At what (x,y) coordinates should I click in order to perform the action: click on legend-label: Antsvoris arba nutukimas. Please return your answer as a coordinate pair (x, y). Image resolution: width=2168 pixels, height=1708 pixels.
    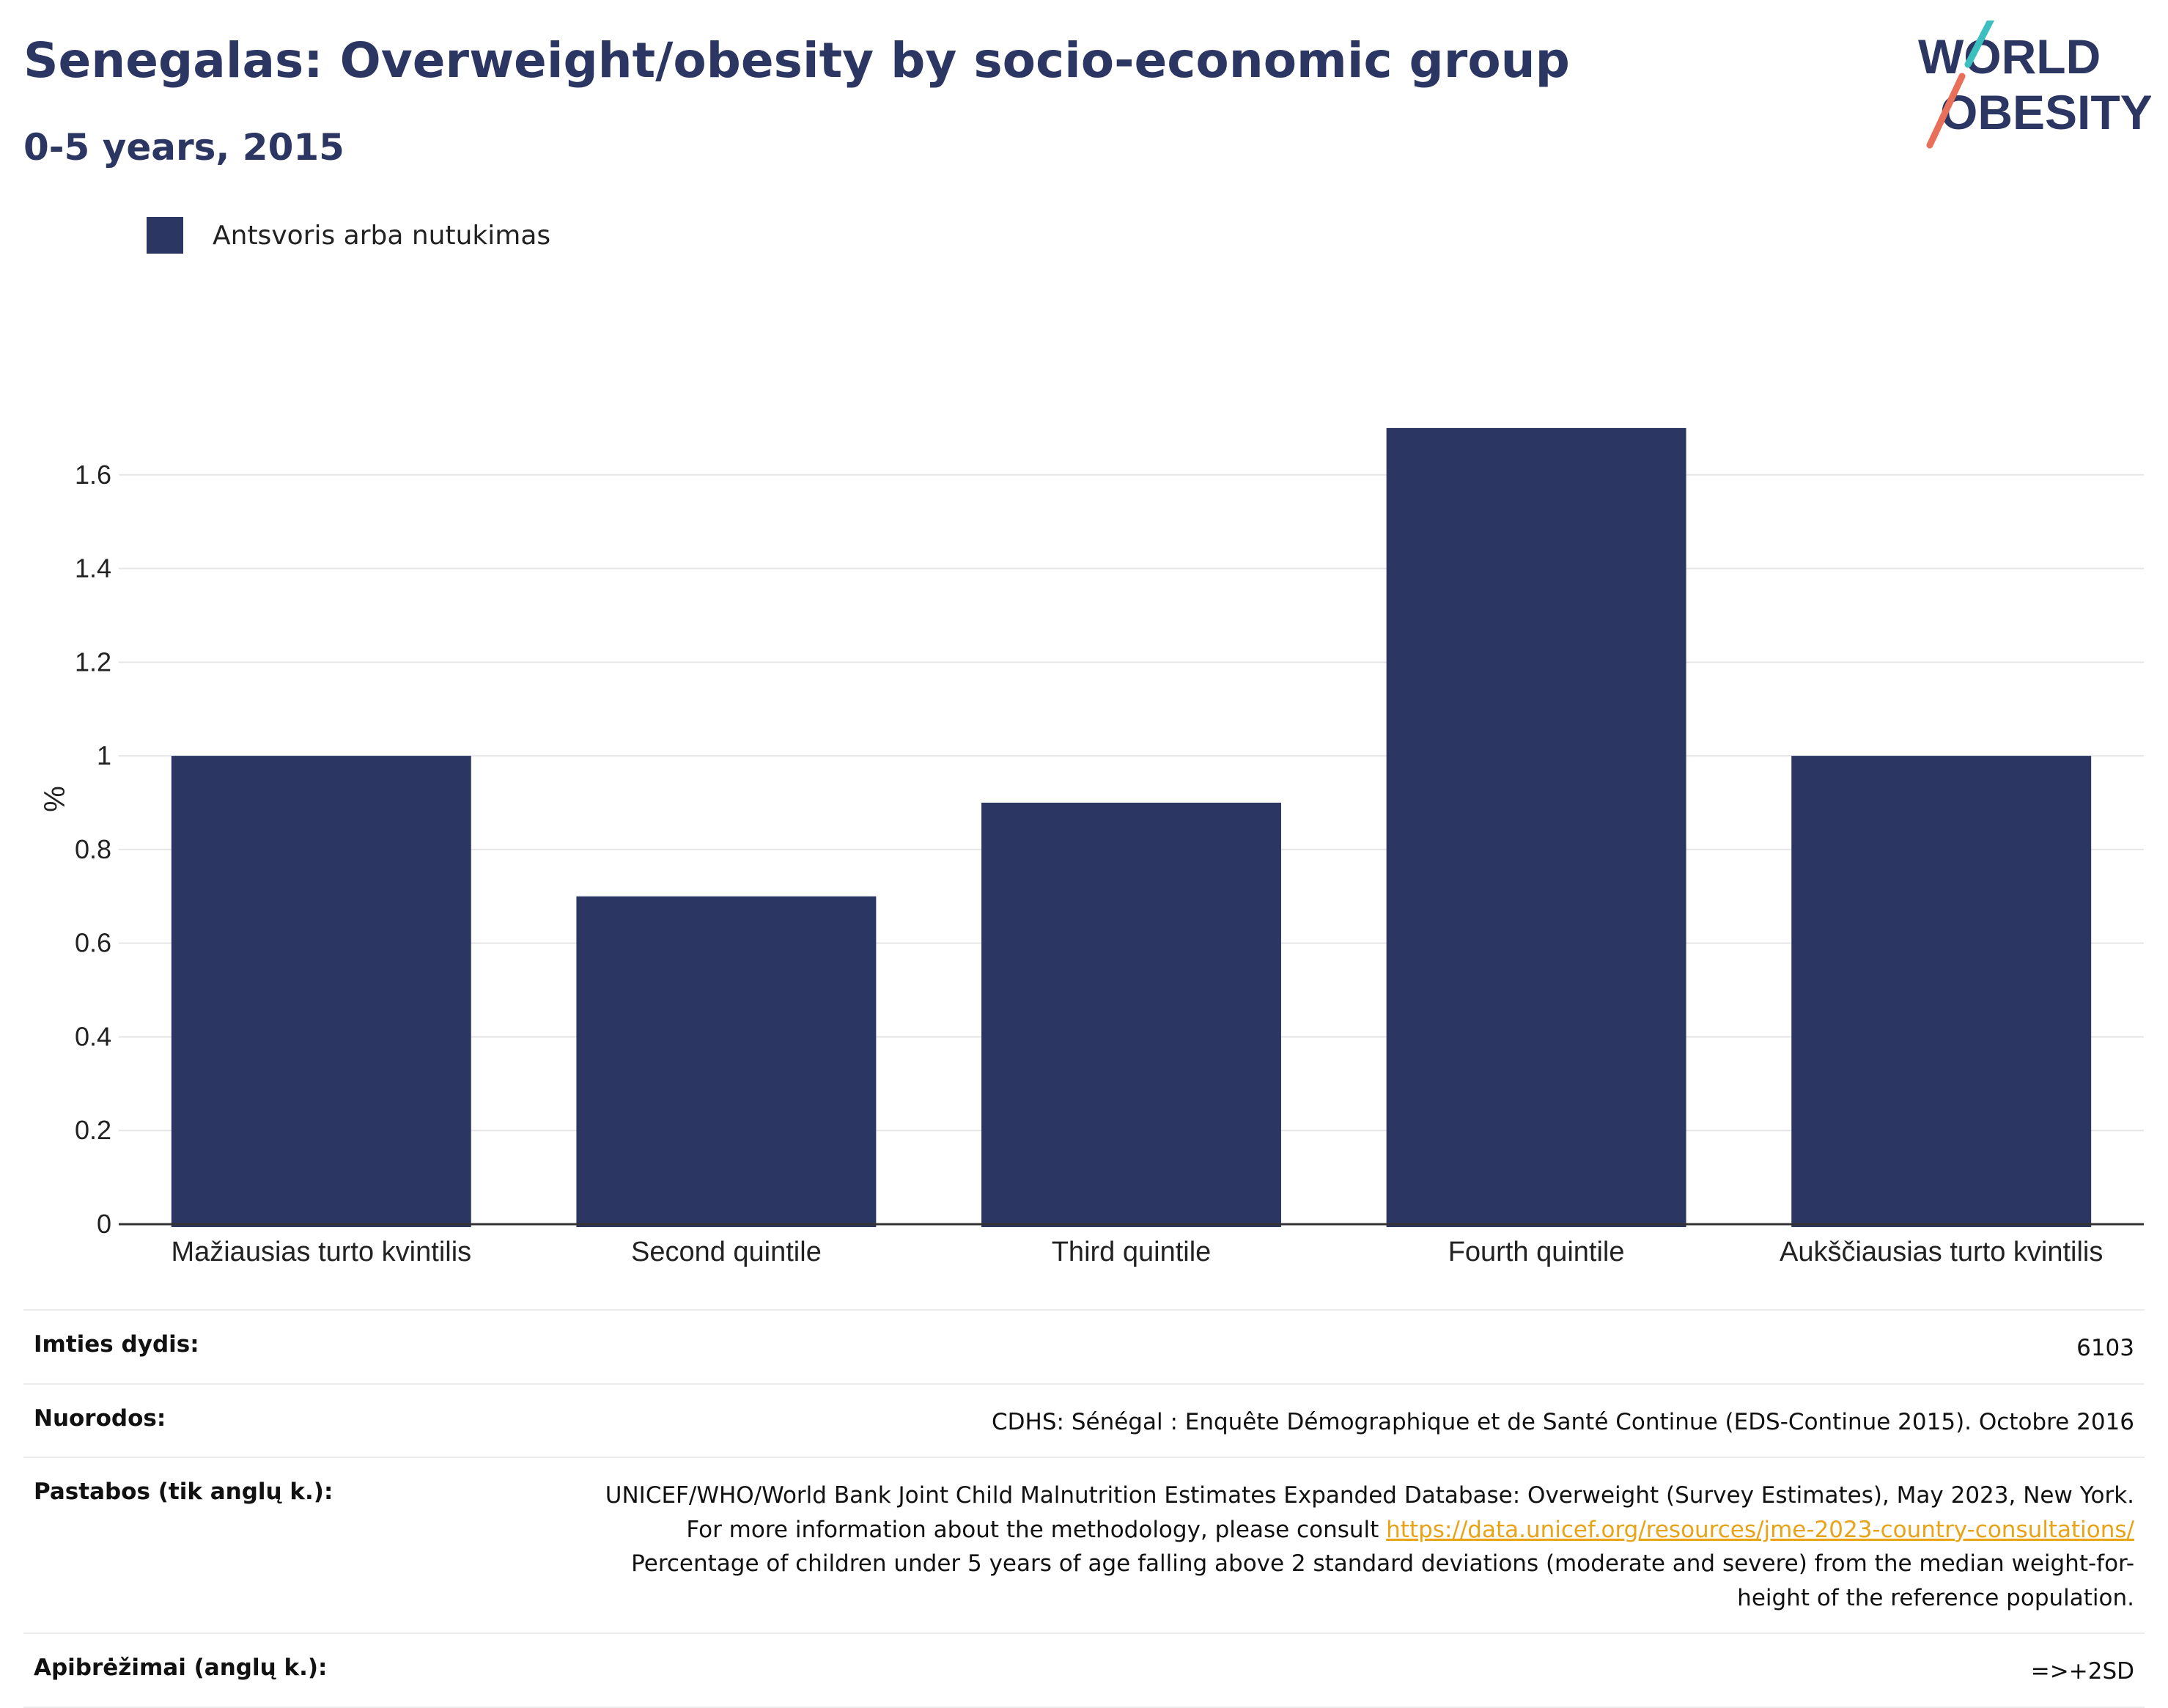
    Looking at the image, I should click on (382, 236).